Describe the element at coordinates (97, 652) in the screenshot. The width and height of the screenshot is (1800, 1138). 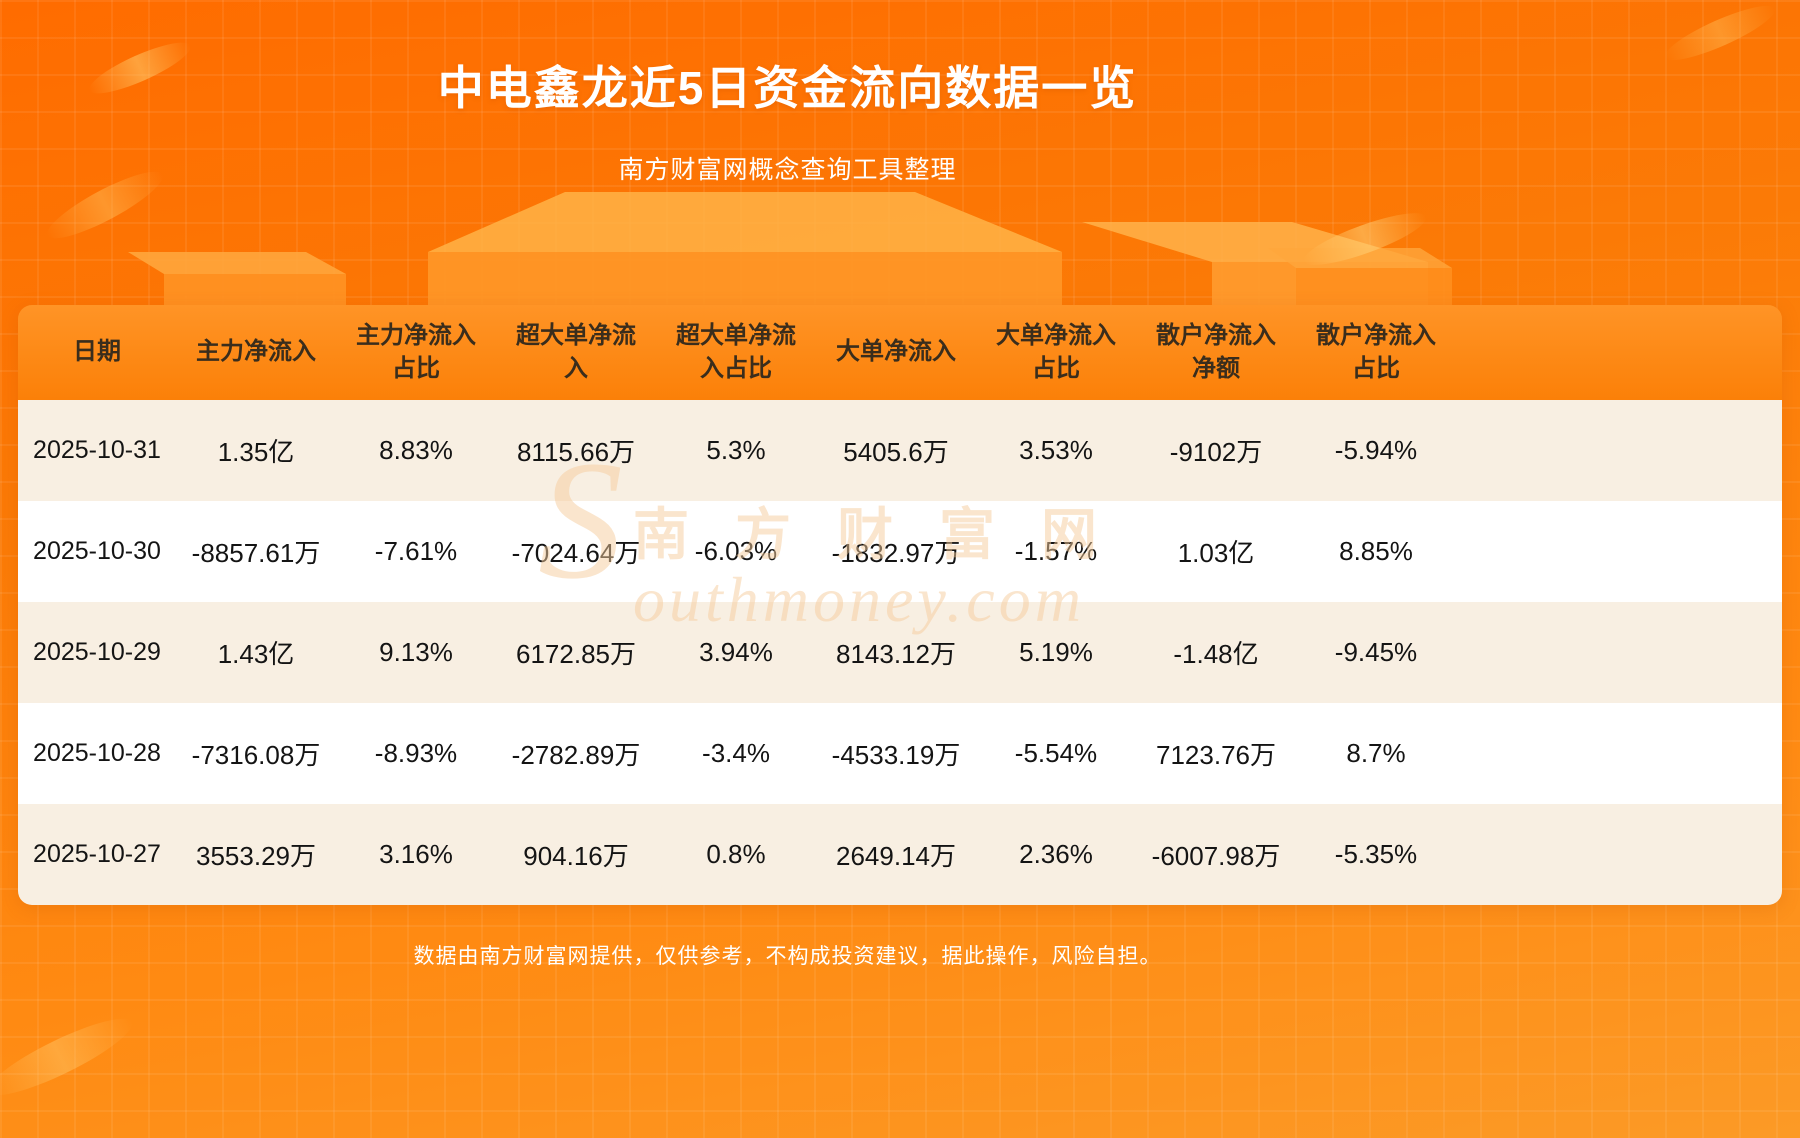
I see `date-cell: 2025-10-29` at that location.